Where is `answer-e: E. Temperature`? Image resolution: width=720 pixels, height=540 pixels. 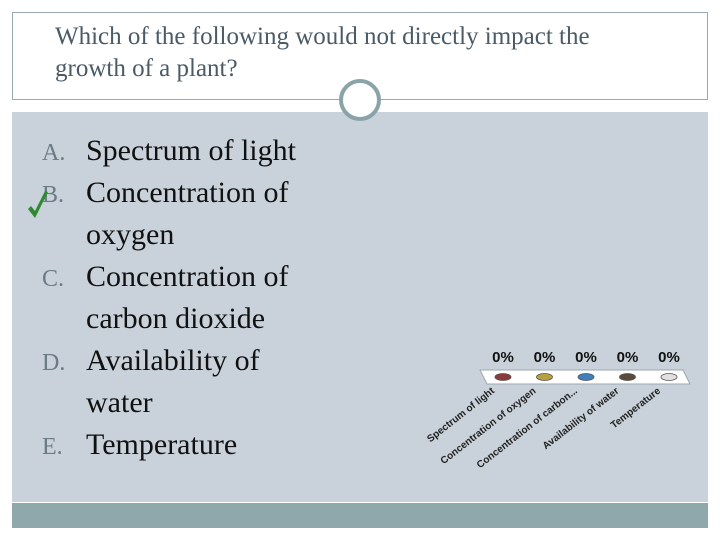
answer-e: E. Temperature is located at coordinates (139, 446).